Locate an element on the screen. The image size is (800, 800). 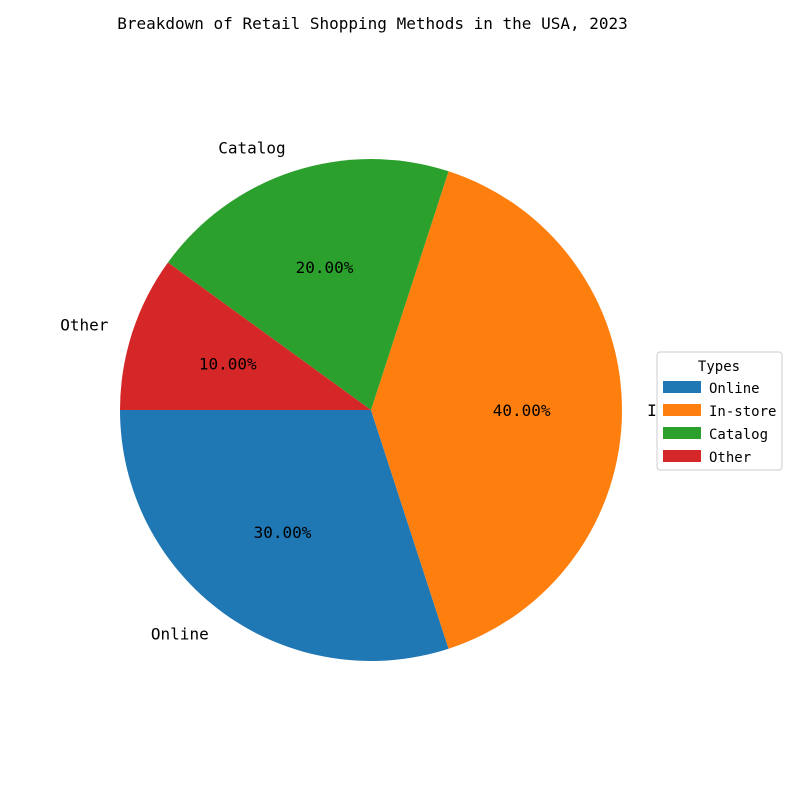
pie-slice-online is located at coordinates (284, 535).